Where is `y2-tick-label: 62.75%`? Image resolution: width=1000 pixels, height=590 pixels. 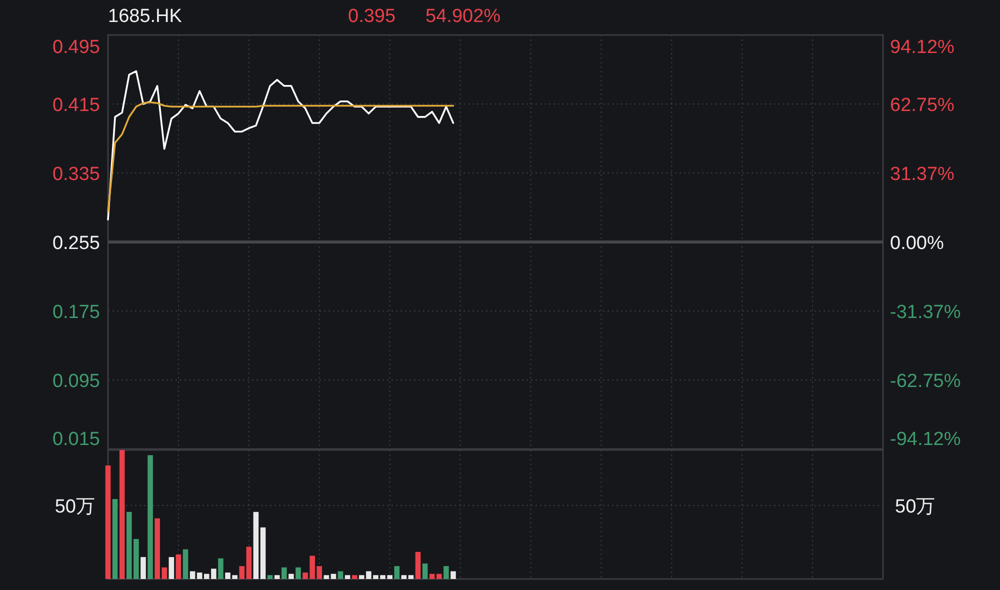 y2-tick-label: 62.75% is located at coordinates (922, 105).